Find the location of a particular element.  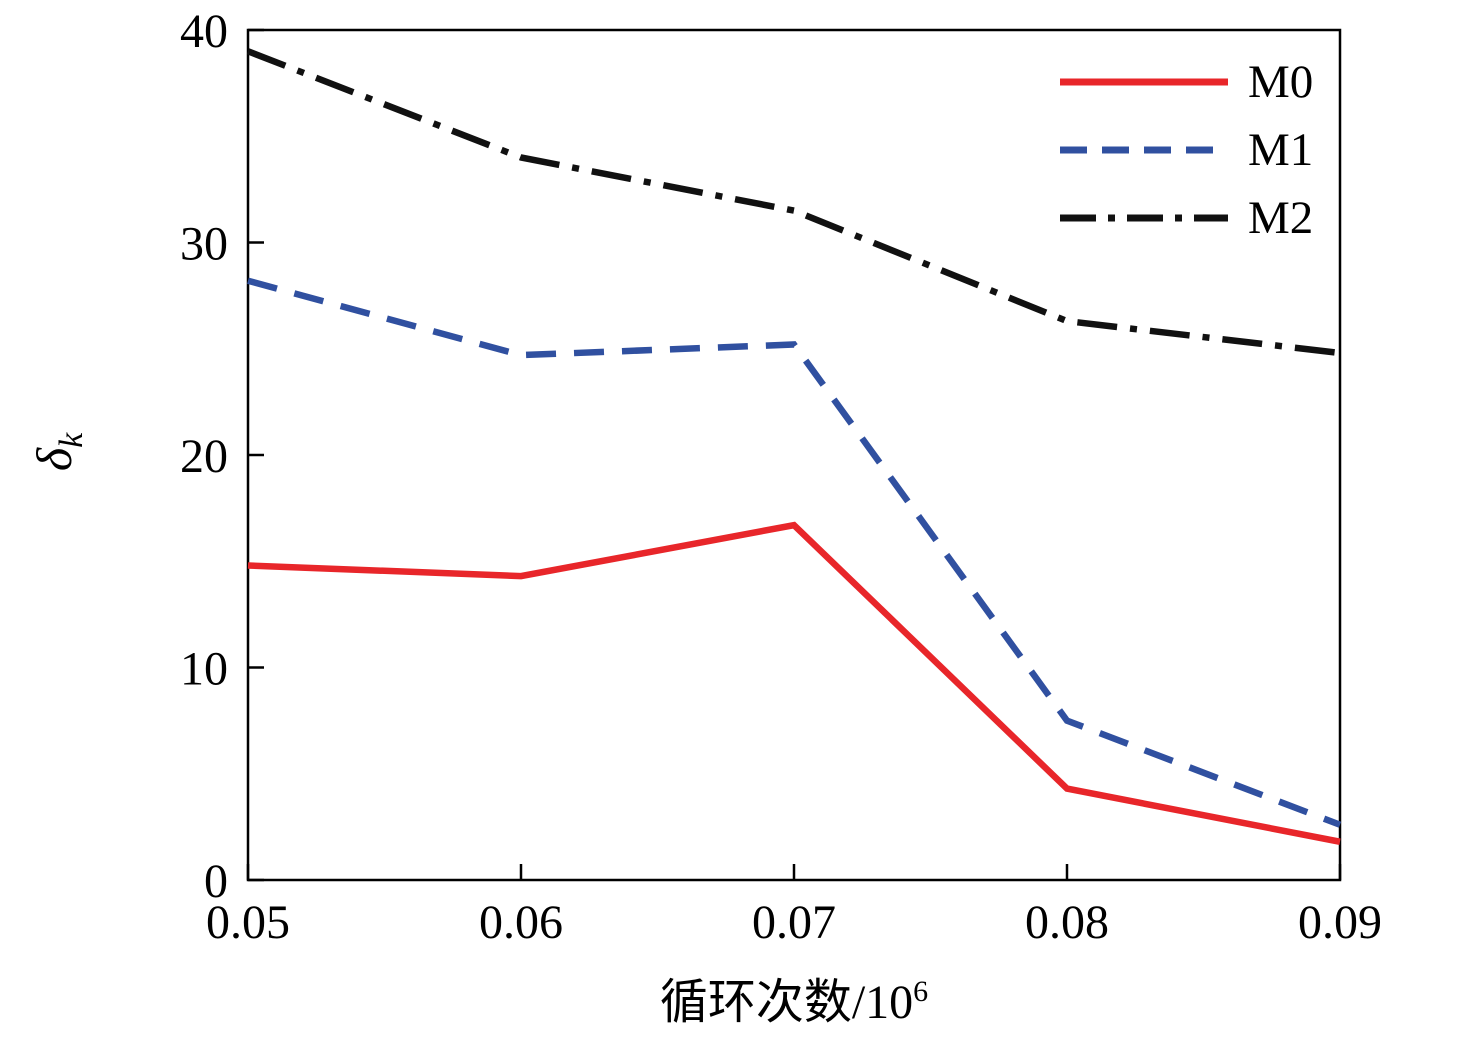

legend-label-m1: M1 is located at coordinates (1281, 149).